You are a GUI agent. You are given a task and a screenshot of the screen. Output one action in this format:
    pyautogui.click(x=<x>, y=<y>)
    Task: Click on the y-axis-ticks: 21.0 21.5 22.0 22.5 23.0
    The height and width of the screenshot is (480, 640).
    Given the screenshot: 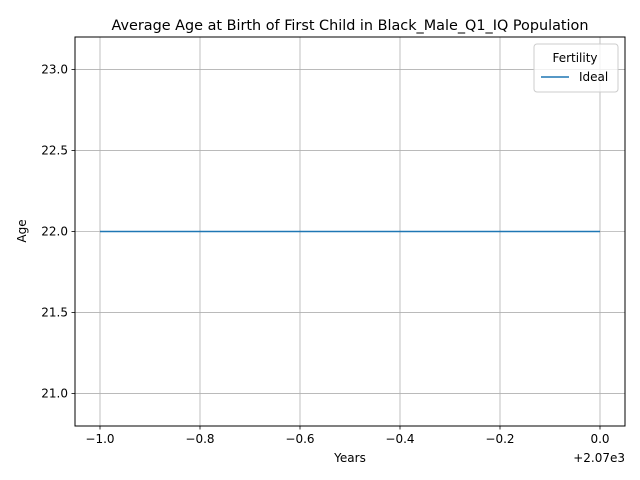 What is the action you would take?
    pyautogui.click(x=58, y=231)
    